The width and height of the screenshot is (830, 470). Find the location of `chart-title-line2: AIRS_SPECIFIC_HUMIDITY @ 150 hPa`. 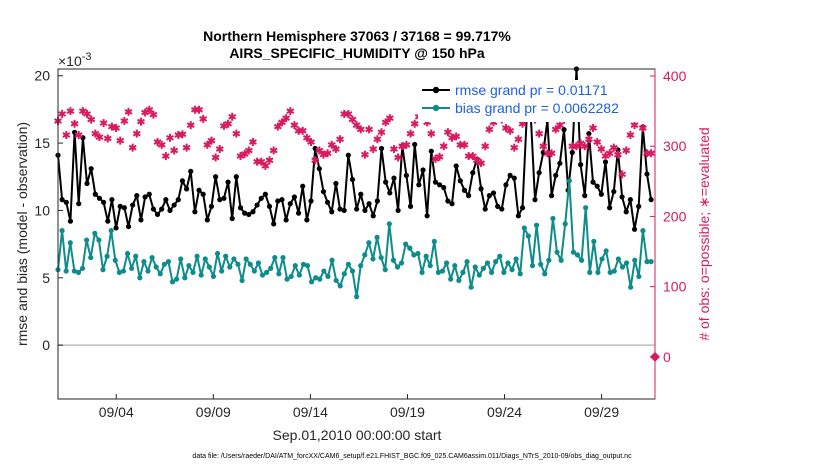

chart-title-line2: AIRS_SPECIFIC_HUMIDITY @ 150 hPa is located at coordinates (357, 53).